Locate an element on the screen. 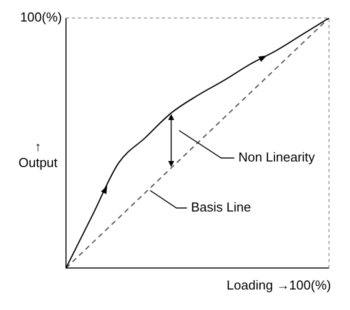 The height and width of the screenshot is (310, 350). y-axis-title: ↑ Output is located at coordinates (38, 154).